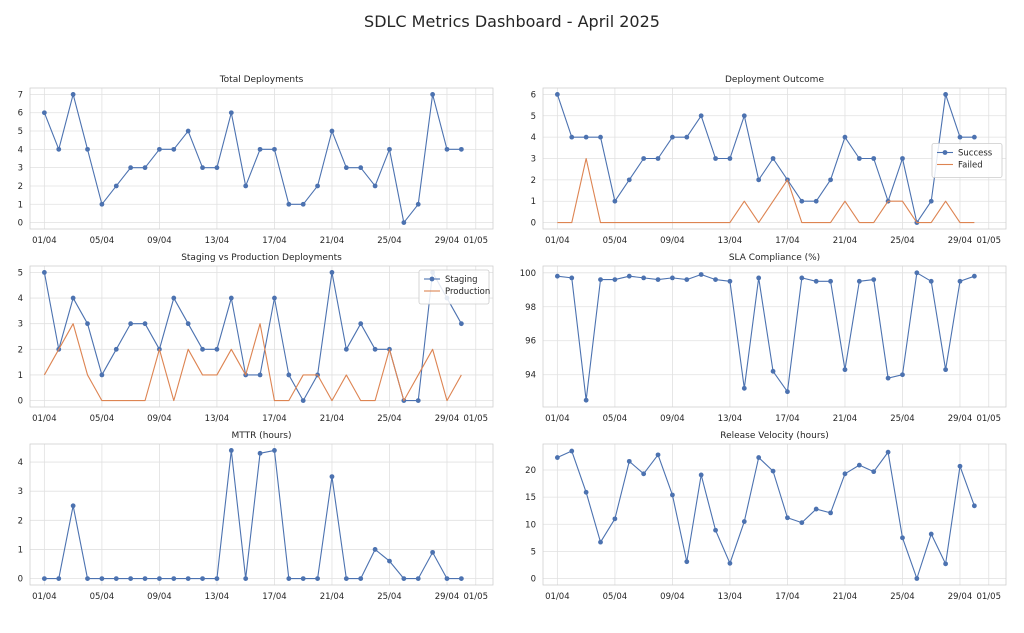  What do you see at coordinates (261, 514) in the screenshot?
I see `plot-frame` at bounding box center [261, 514].